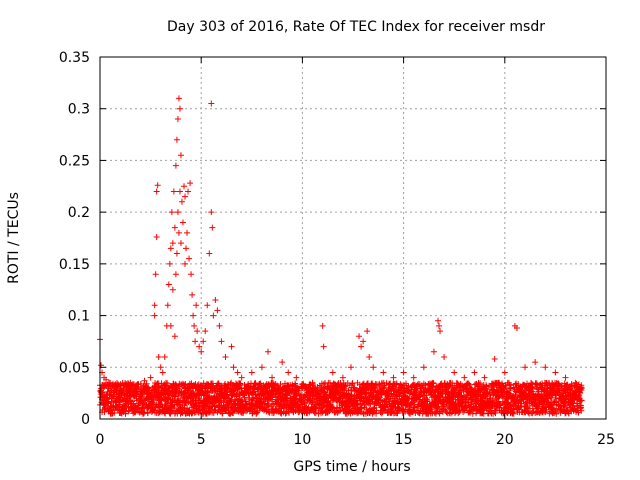  What do you see at coordinates (505, 440) in the screenshot?
I see `x-tick-label: 20` at bounding box center [505, 440].